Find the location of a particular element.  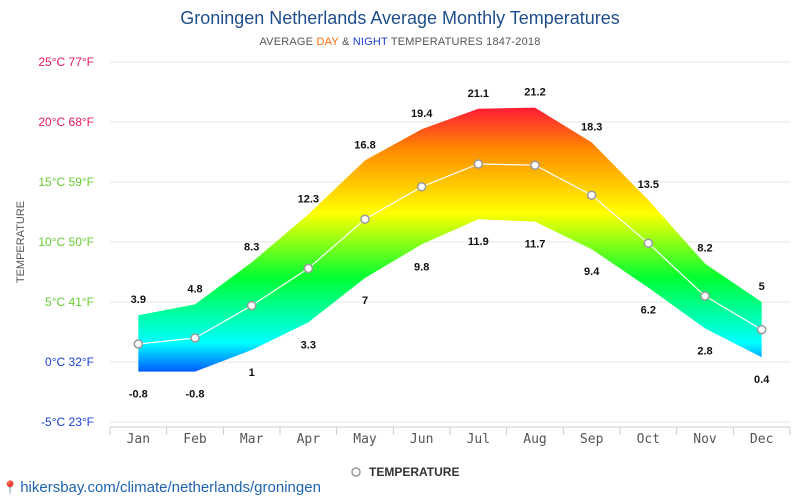

day-value-label: 8.3 is located at coordinates (251, 247).